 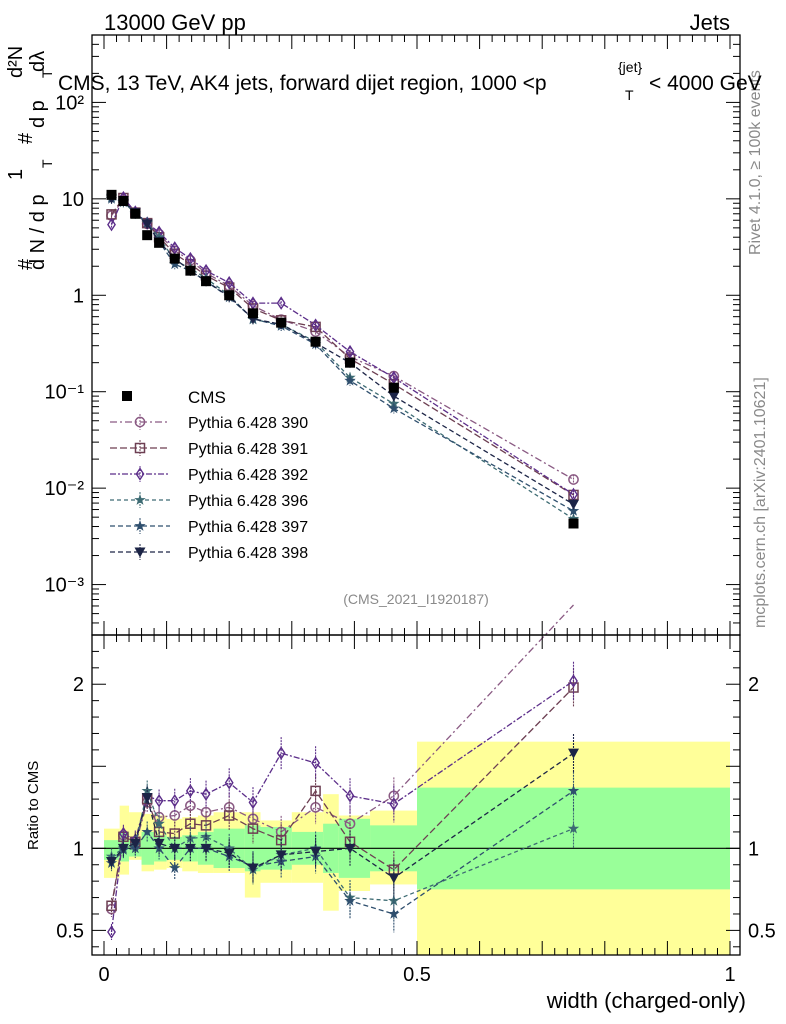 I want to click on main-ytick-label: 10⁻¹, so click(x=65, y=393).